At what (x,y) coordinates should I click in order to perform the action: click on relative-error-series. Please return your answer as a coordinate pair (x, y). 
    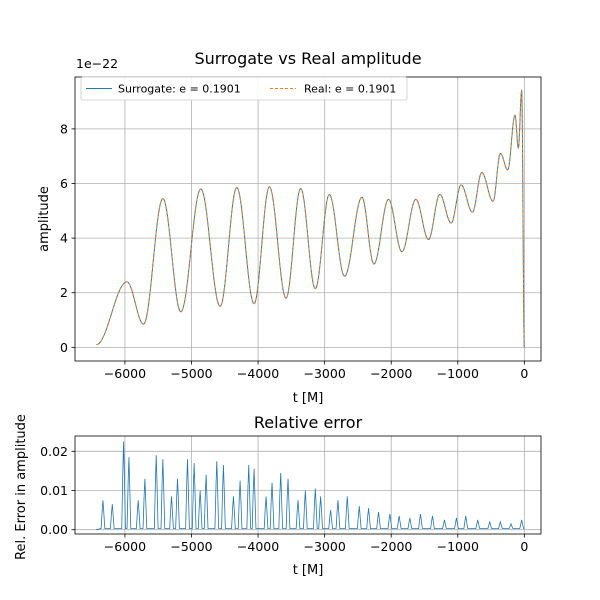
    Looking at the image, I should click on (310, 486).